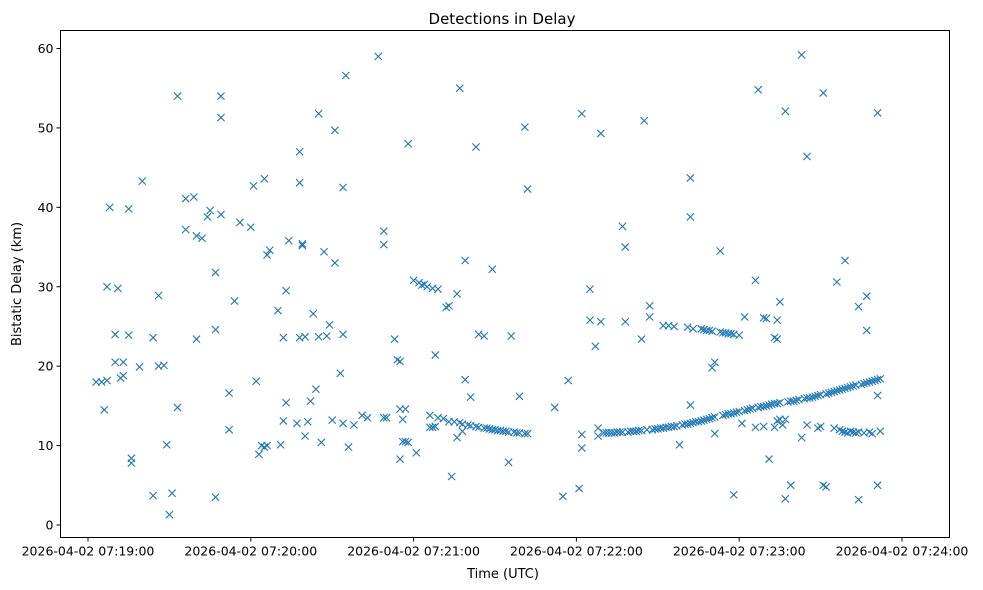  Describe the element at coordinates (46, 445) in the screenshot. I see `y-tick-label: 10` at that location.